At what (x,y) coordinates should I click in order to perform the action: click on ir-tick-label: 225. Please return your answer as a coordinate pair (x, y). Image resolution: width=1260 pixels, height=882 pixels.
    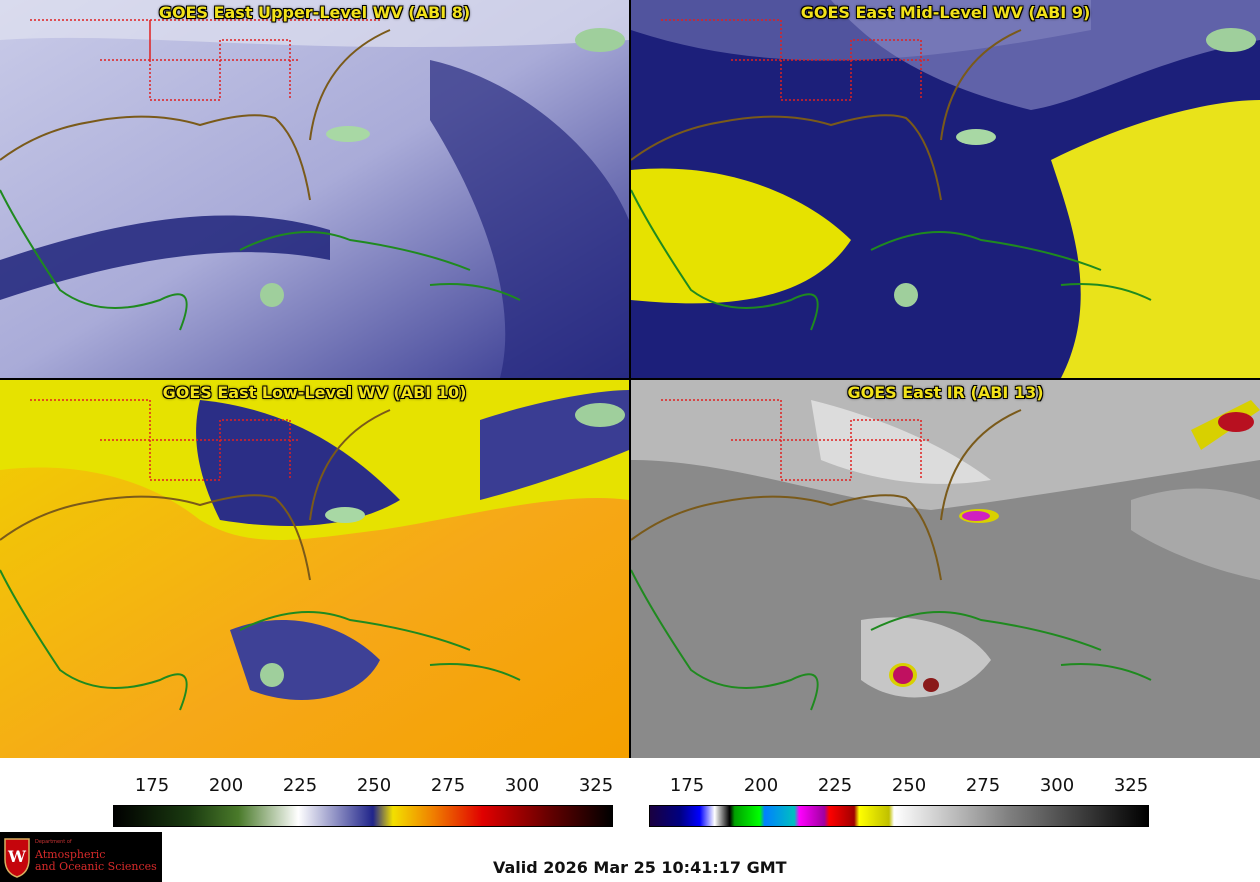
    Looking at the image, I should click on (835, 785).